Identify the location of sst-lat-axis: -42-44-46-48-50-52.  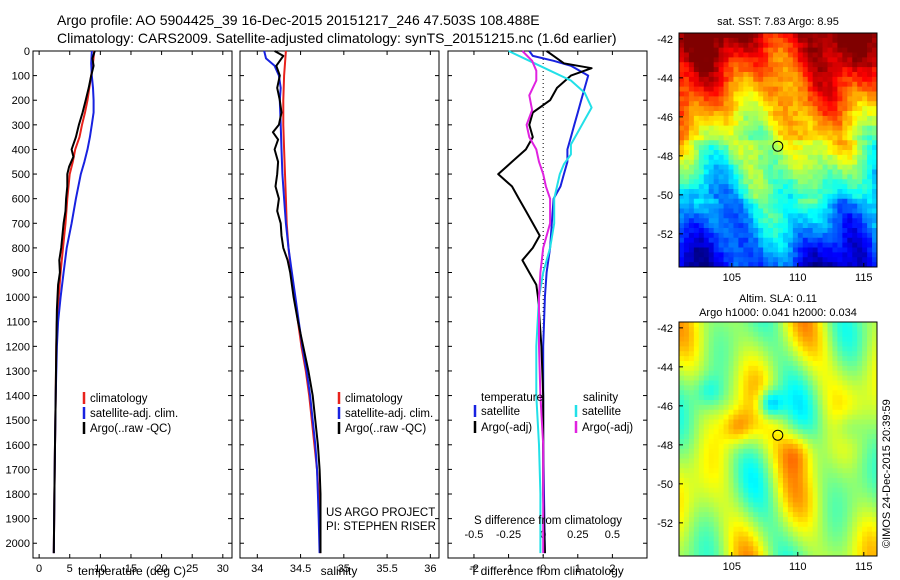
(670, 137).